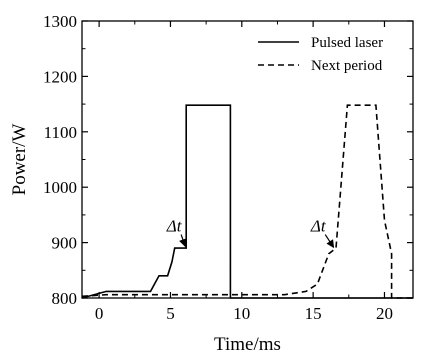 This screenshot has height=360, width=426. I want to click on y-tick-label-1100: 1100, so click(60, 132).